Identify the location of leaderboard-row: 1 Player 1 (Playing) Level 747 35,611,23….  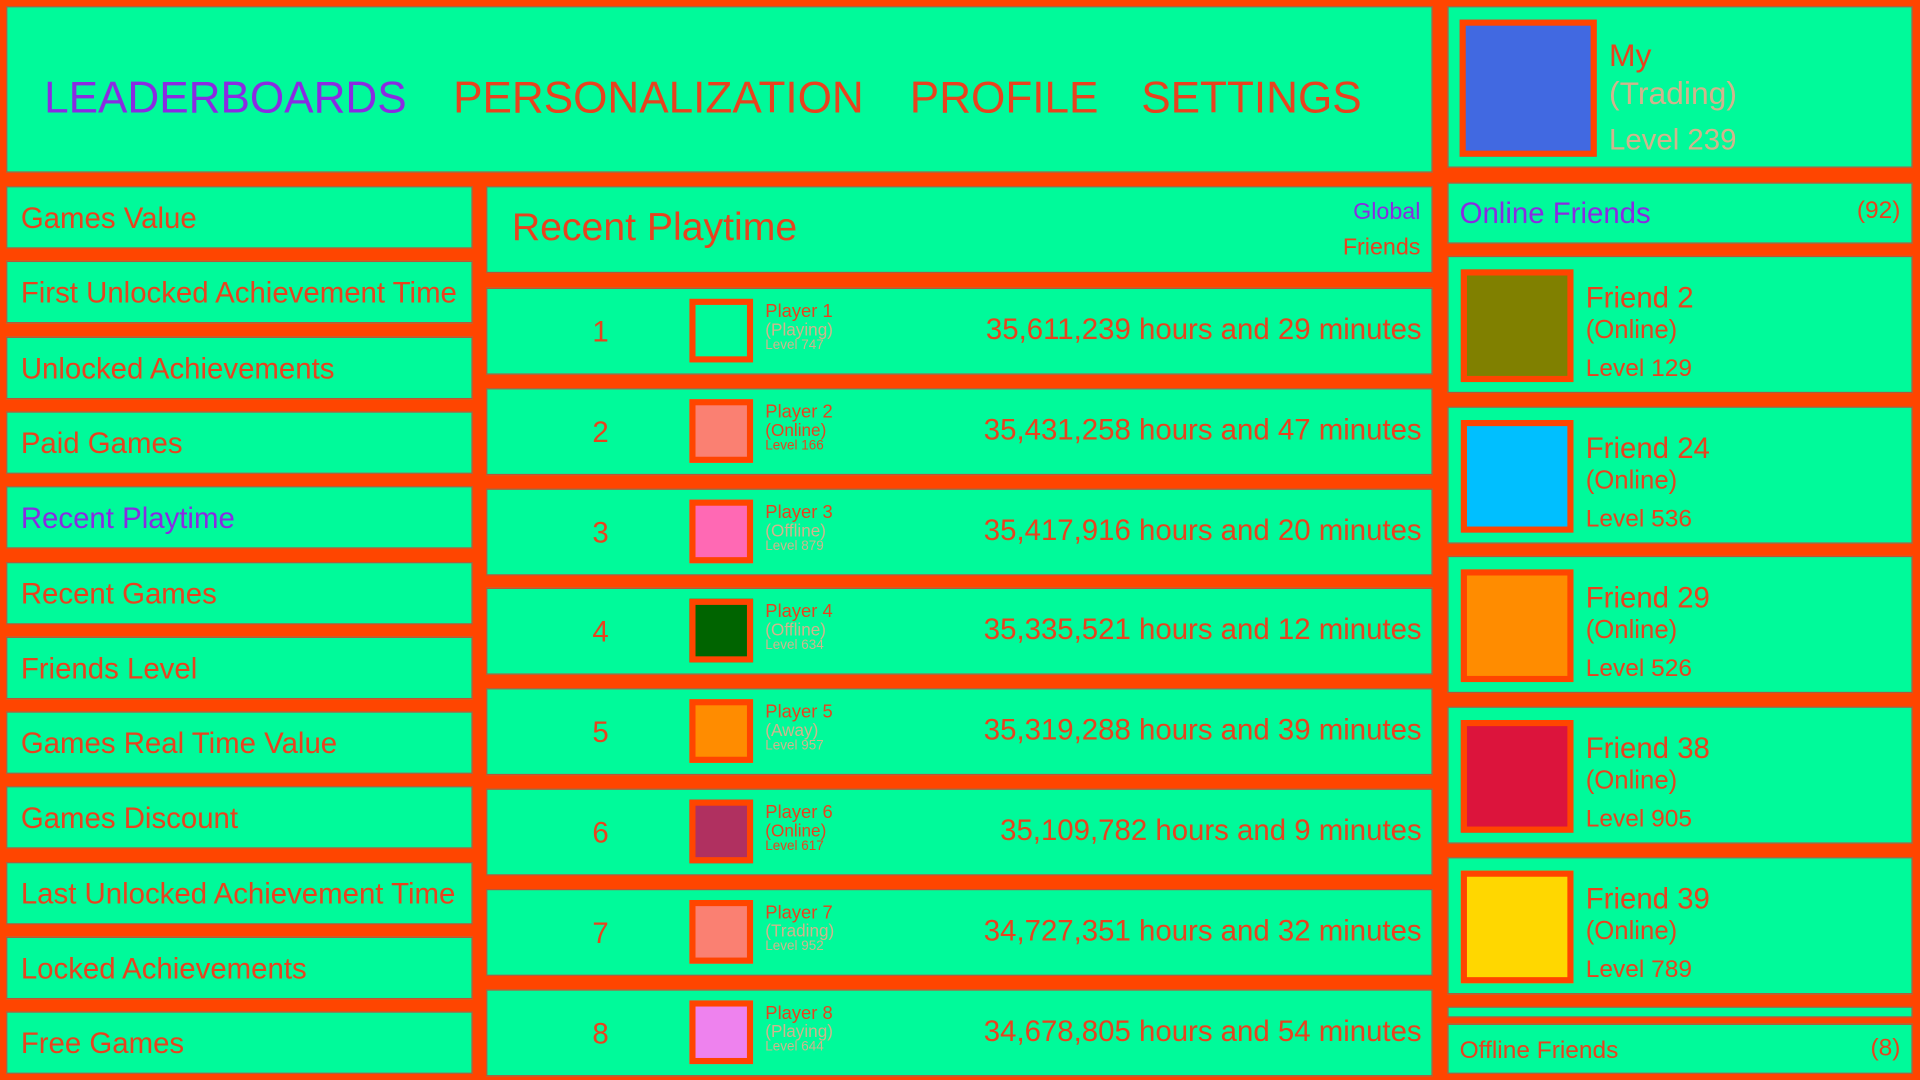
(959, 331).